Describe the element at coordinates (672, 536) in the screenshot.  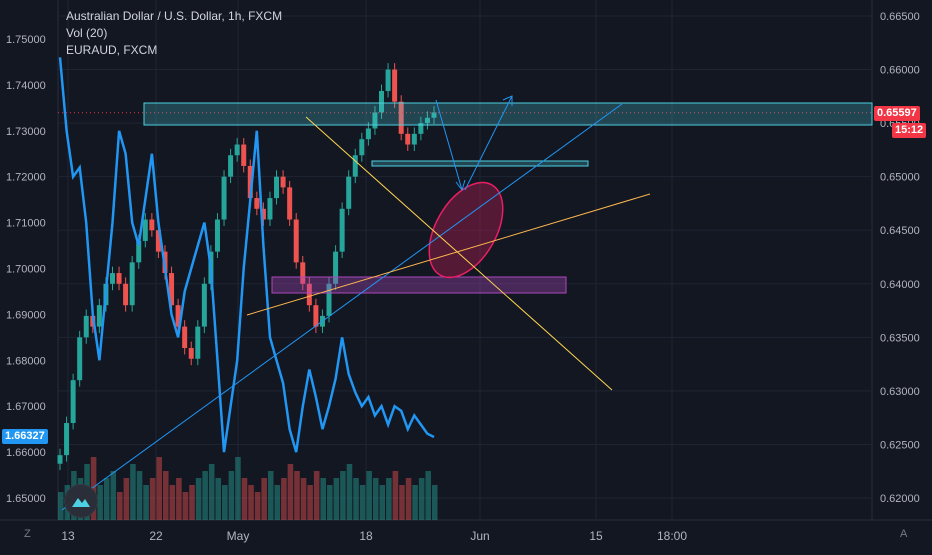
I see `x-tick-label: 18:00` at that location.